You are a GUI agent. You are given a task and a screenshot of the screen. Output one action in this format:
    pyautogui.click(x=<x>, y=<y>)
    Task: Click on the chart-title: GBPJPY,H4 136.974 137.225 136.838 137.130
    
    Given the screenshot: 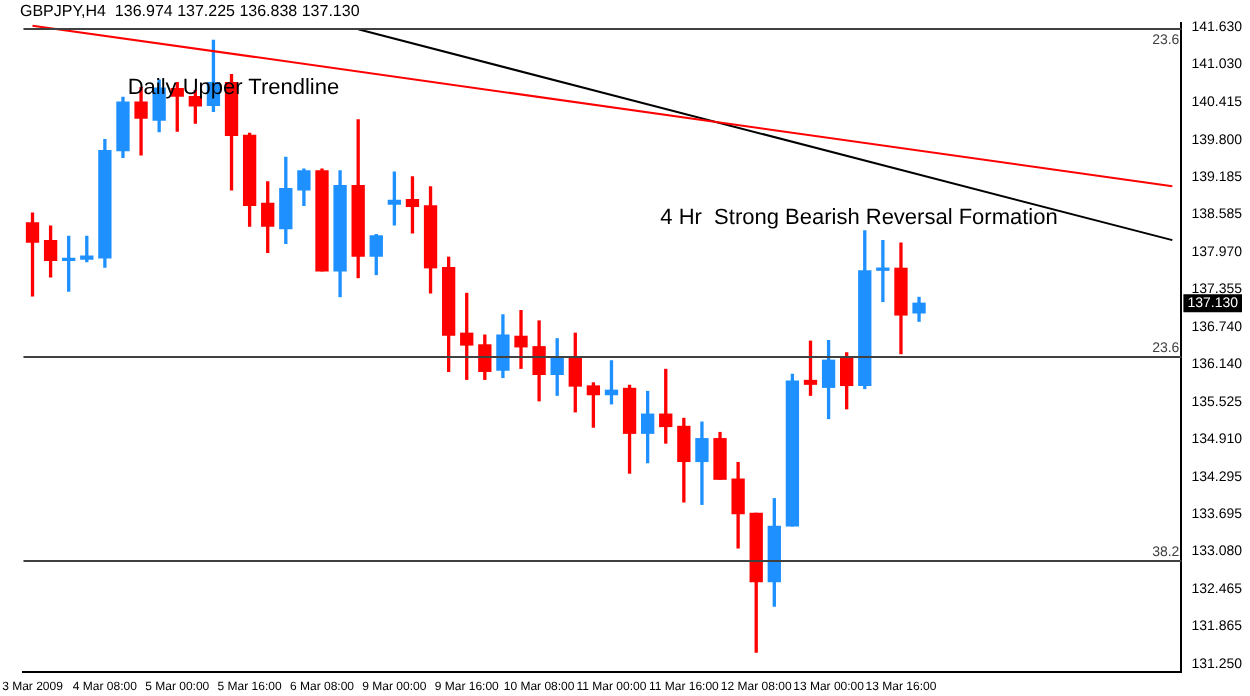 What is the action you would take?
    pyautogui.click(x=190, y=11)
    